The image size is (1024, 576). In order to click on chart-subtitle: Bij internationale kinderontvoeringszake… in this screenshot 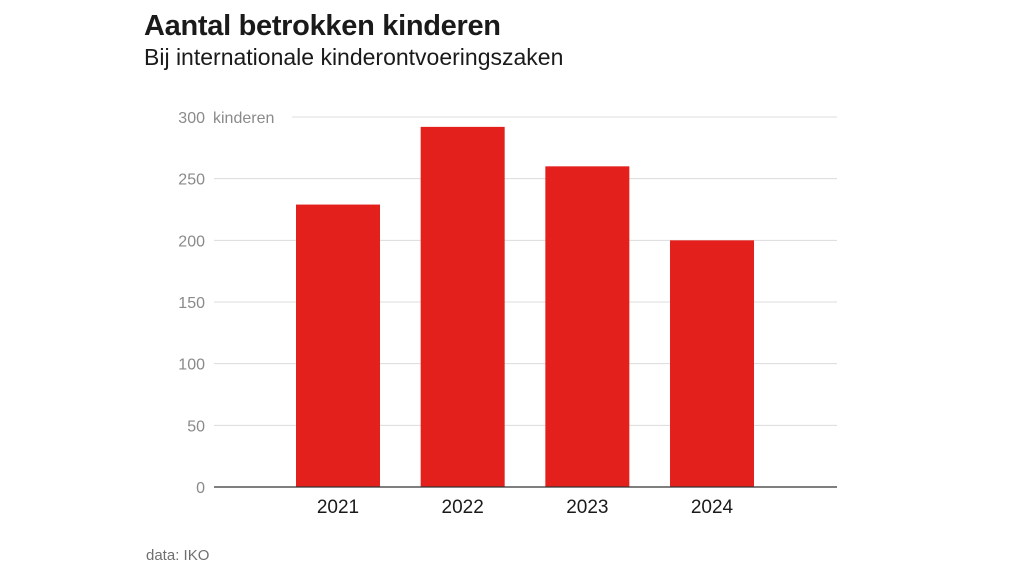, I will do `click(354, 57)`.